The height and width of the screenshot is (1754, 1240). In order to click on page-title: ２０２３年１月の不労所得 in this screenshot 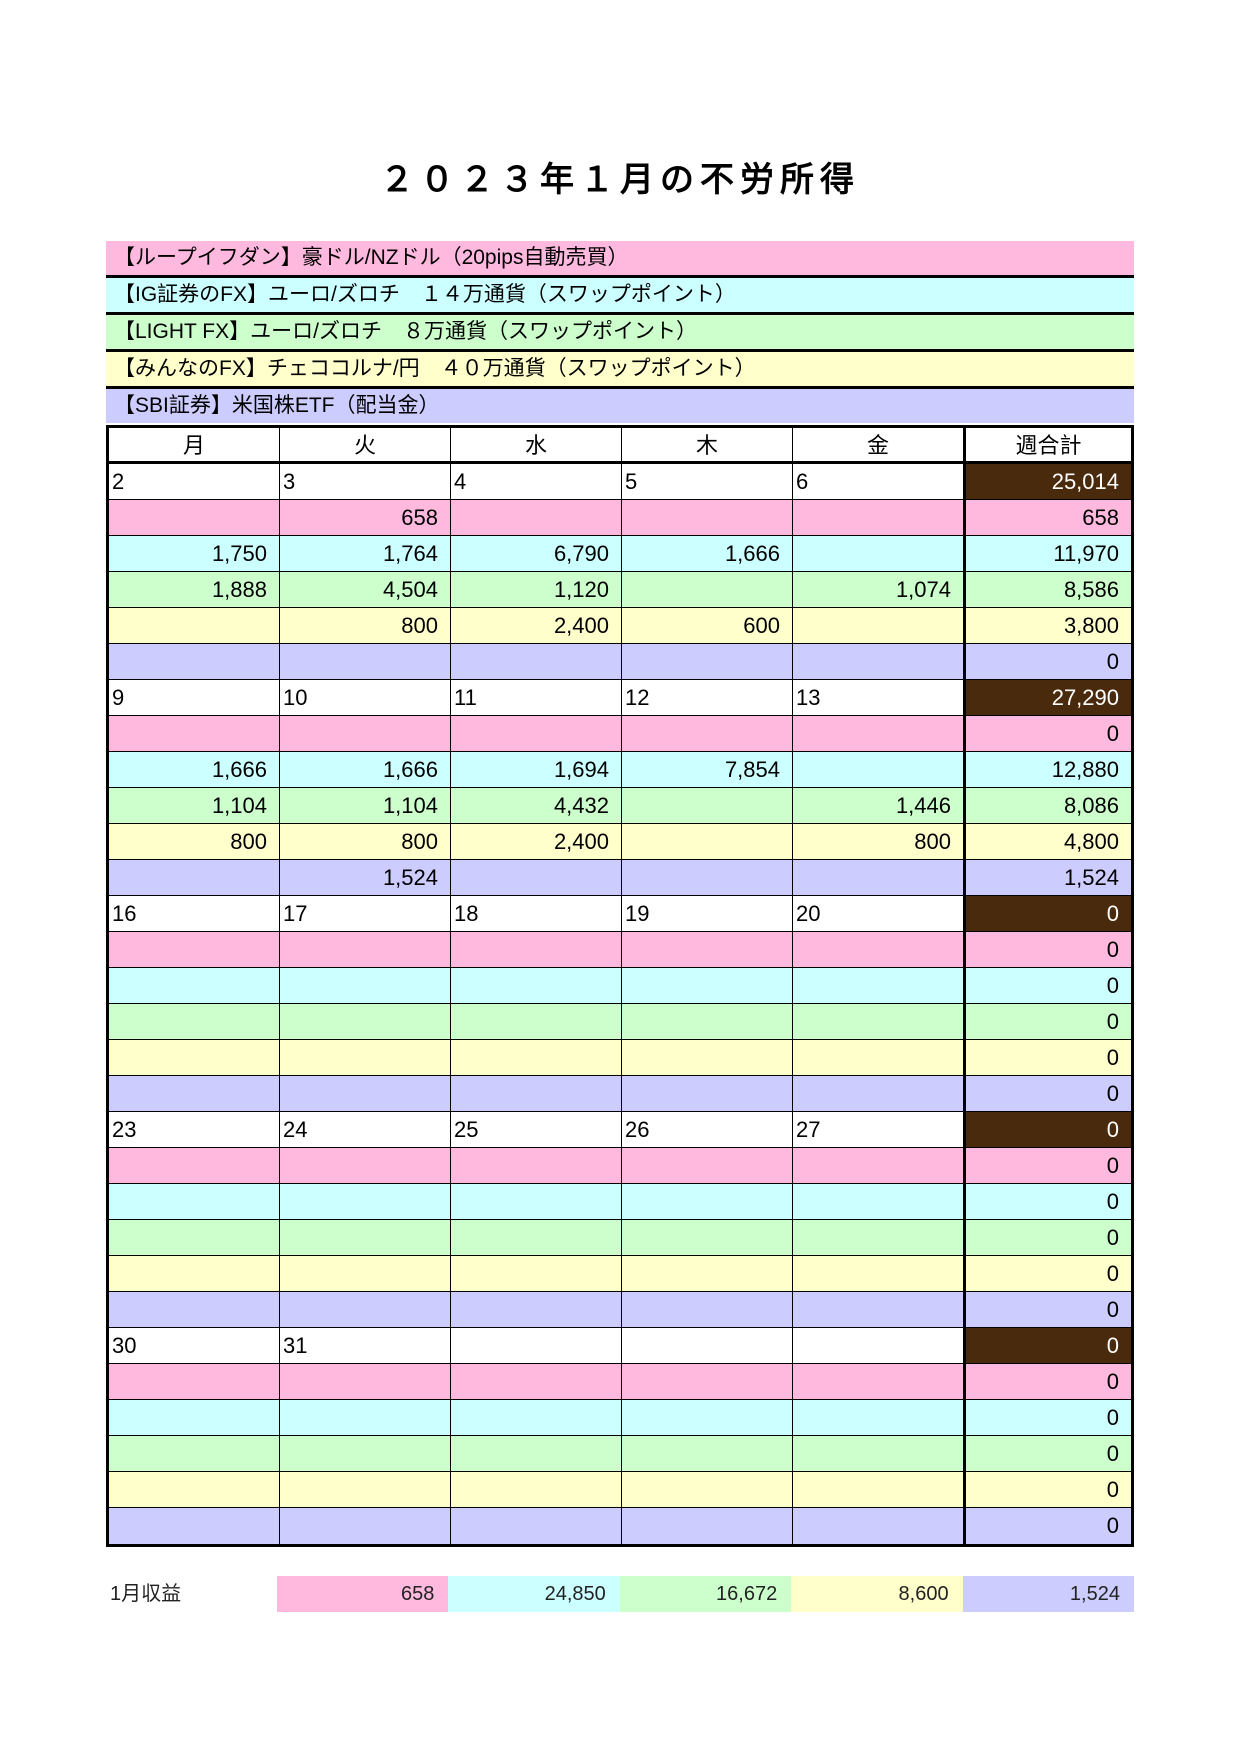, I will do `click(620, 180)`.